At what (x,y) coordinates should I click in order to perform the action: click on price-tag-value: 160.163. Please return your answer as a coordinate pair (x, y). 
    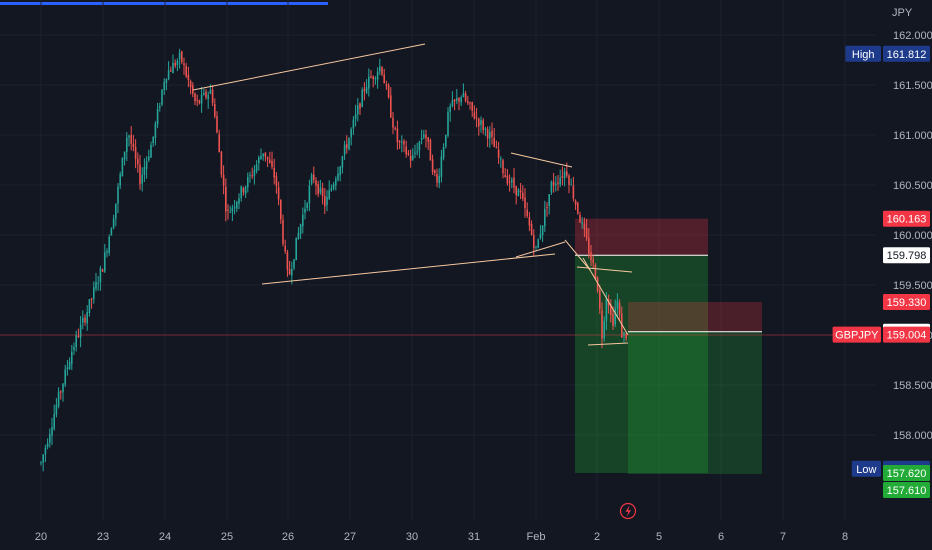
    Looking at the image, I should click on (907, 220).